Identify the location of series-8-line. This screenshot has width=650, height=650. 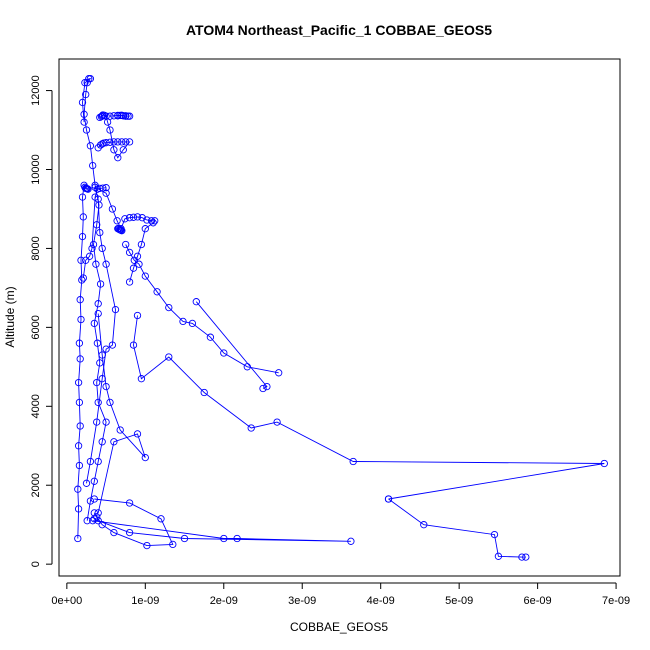
(231, 345).